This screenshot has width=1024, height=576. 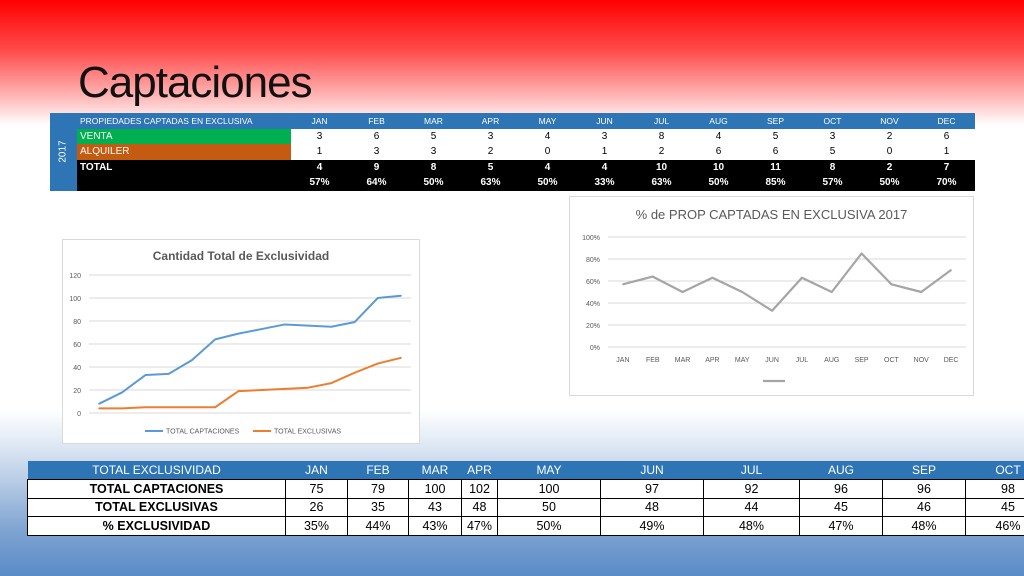 What do you see at coordinates (479, 489) in the screenshot?
I see `table-cell: 102` at bounding box center [479, 489].